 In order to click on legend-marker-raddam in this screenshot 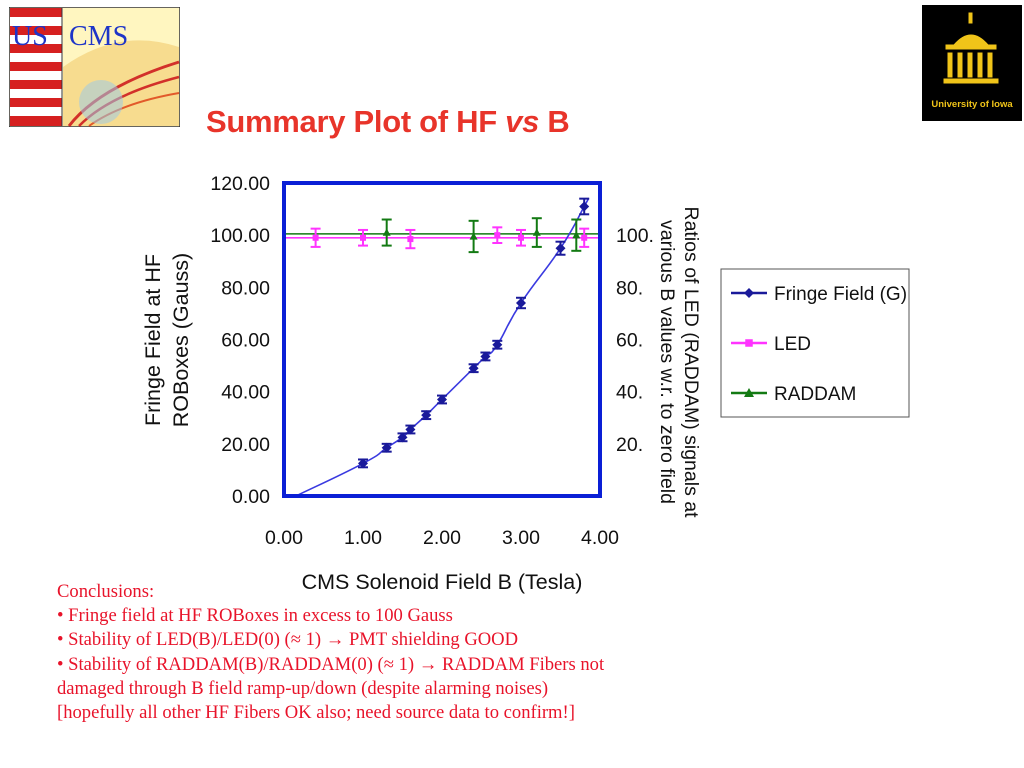, I will do `click(749, 392)`.